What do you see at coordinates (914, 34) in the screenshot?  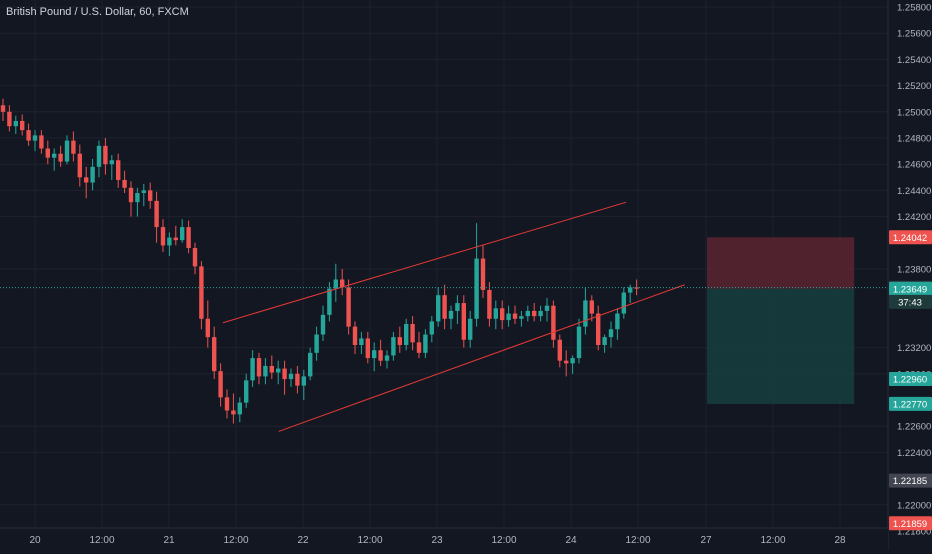 I see `price-tick-label: 1.25600` at bounding box center [914, 34].